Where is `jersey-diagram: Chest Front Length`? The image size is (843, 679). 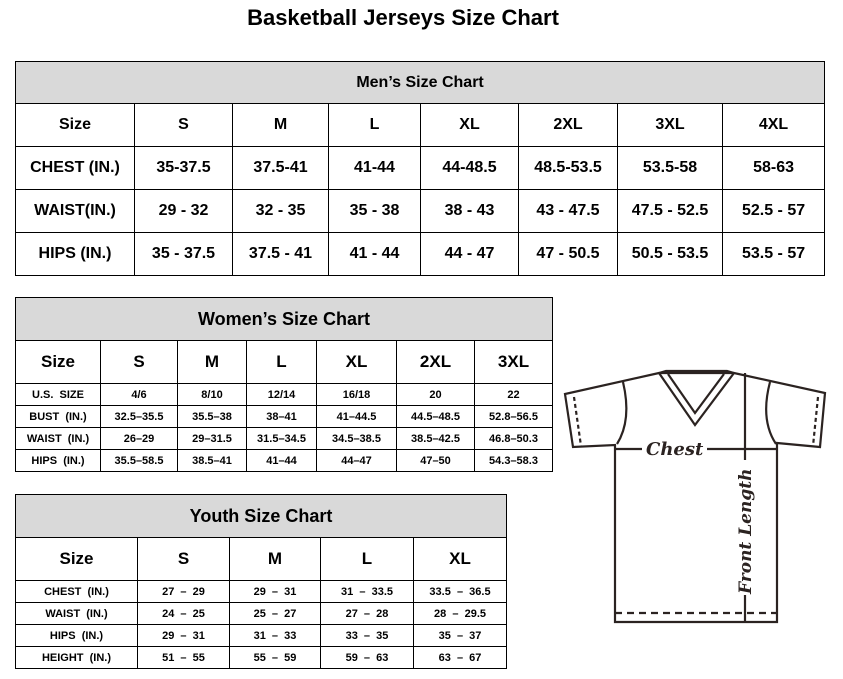
jersey-diagram: Chest Front Length is located at coordinates (695, 496).